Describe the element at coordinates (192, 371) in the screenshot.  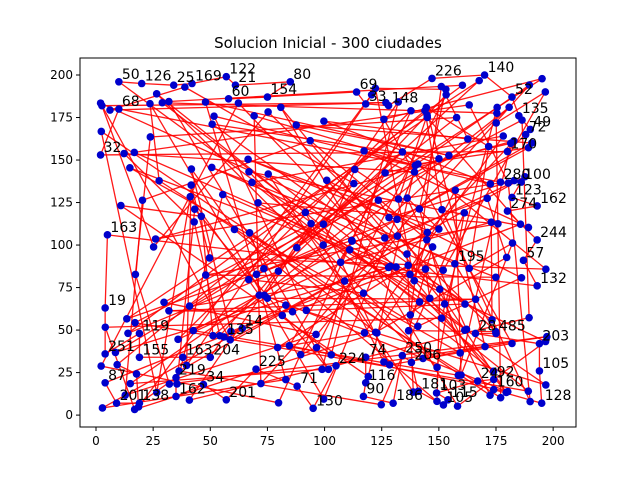
I see `city-label: 219` at that location.